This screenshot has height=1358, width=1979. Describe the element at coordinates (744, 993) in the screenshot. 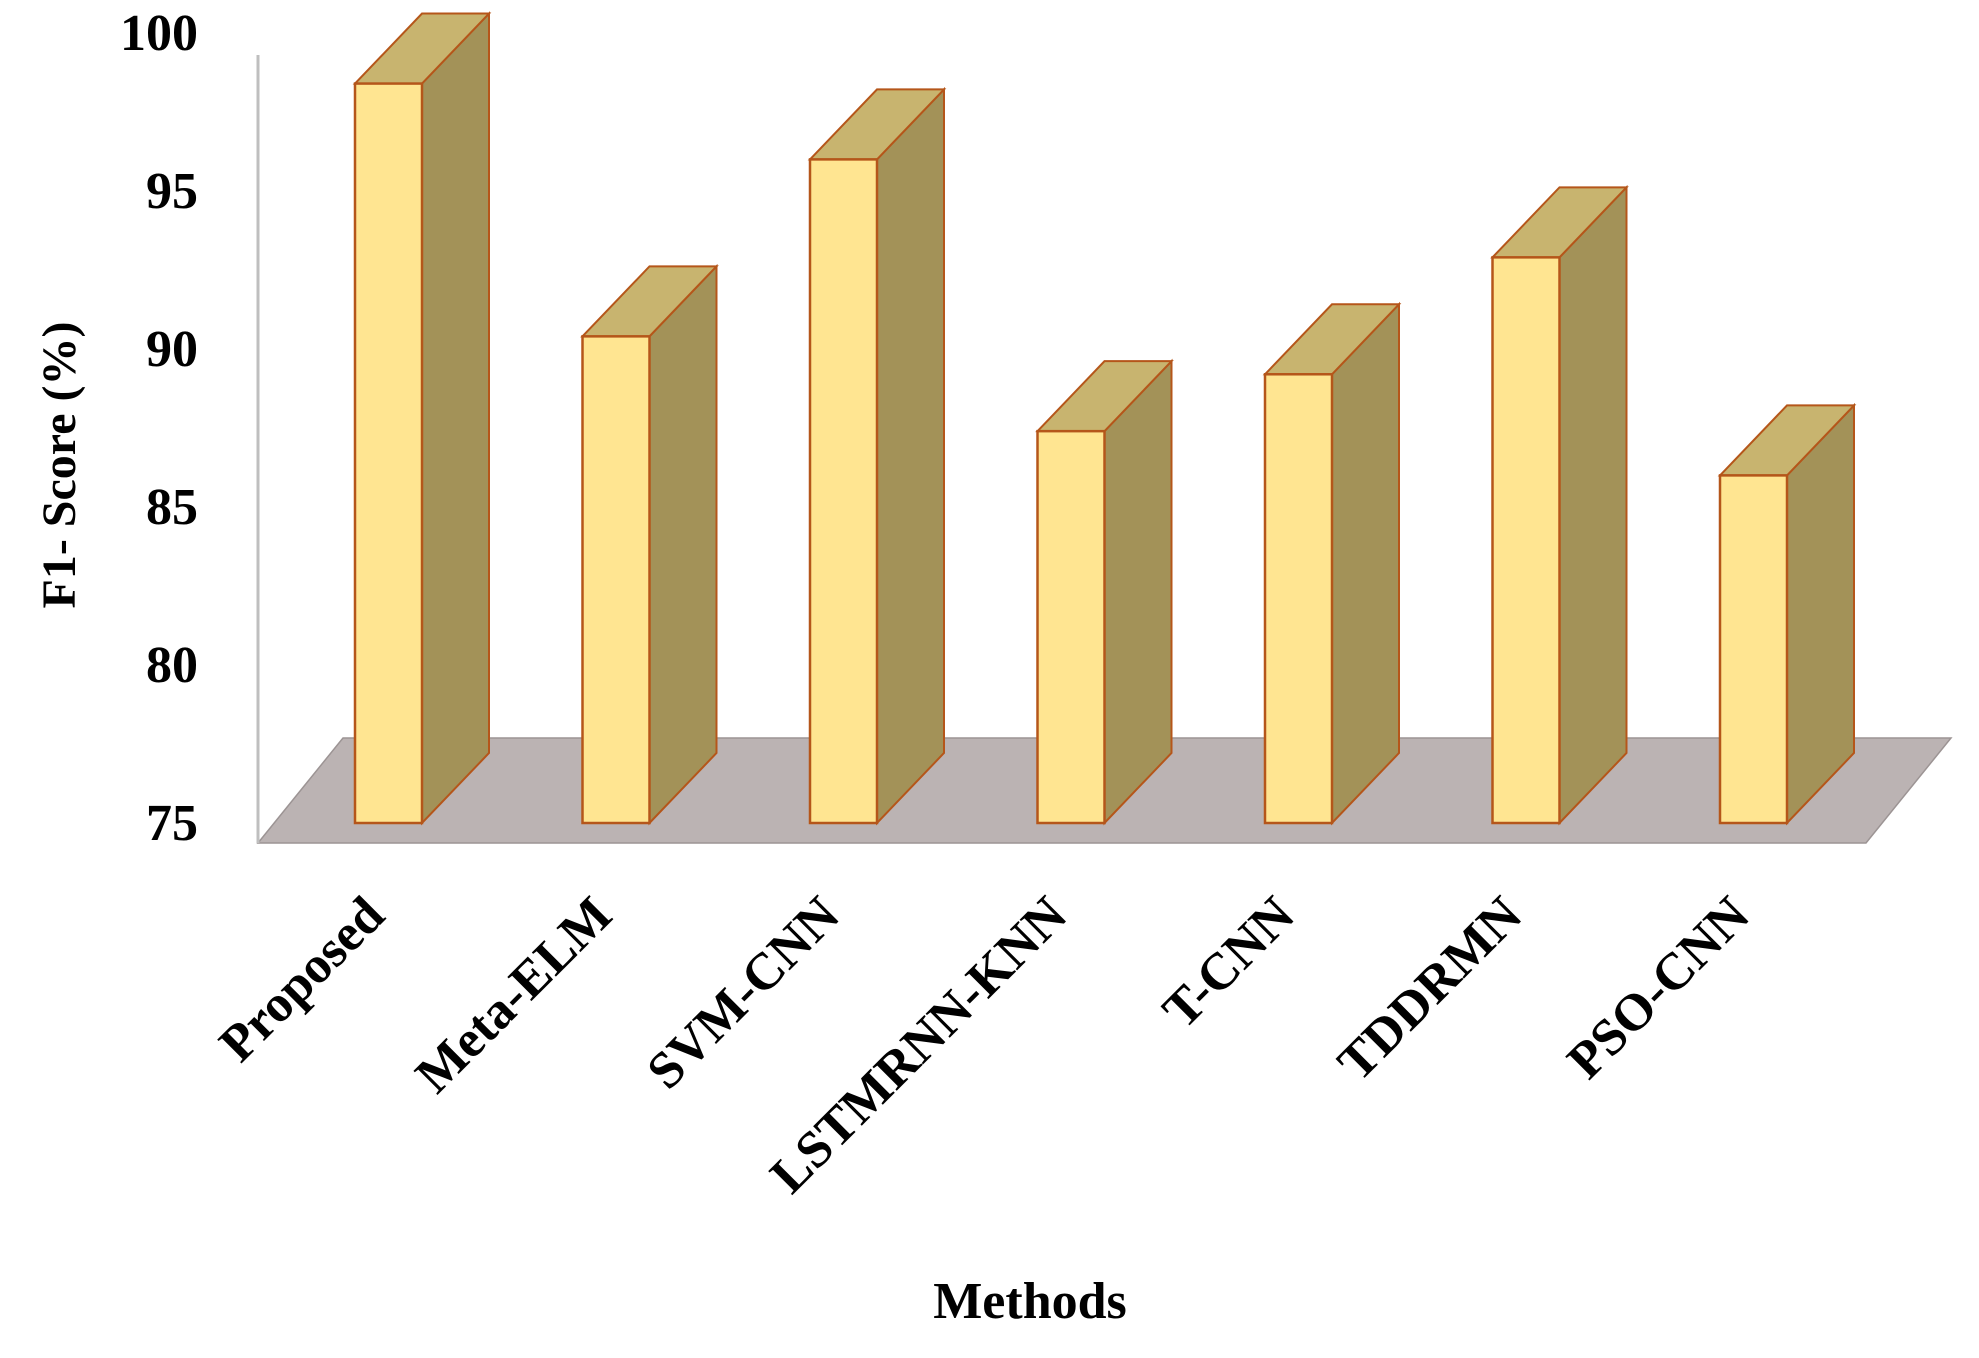

I see `x-tick-label: SVM-CNN` at that location.